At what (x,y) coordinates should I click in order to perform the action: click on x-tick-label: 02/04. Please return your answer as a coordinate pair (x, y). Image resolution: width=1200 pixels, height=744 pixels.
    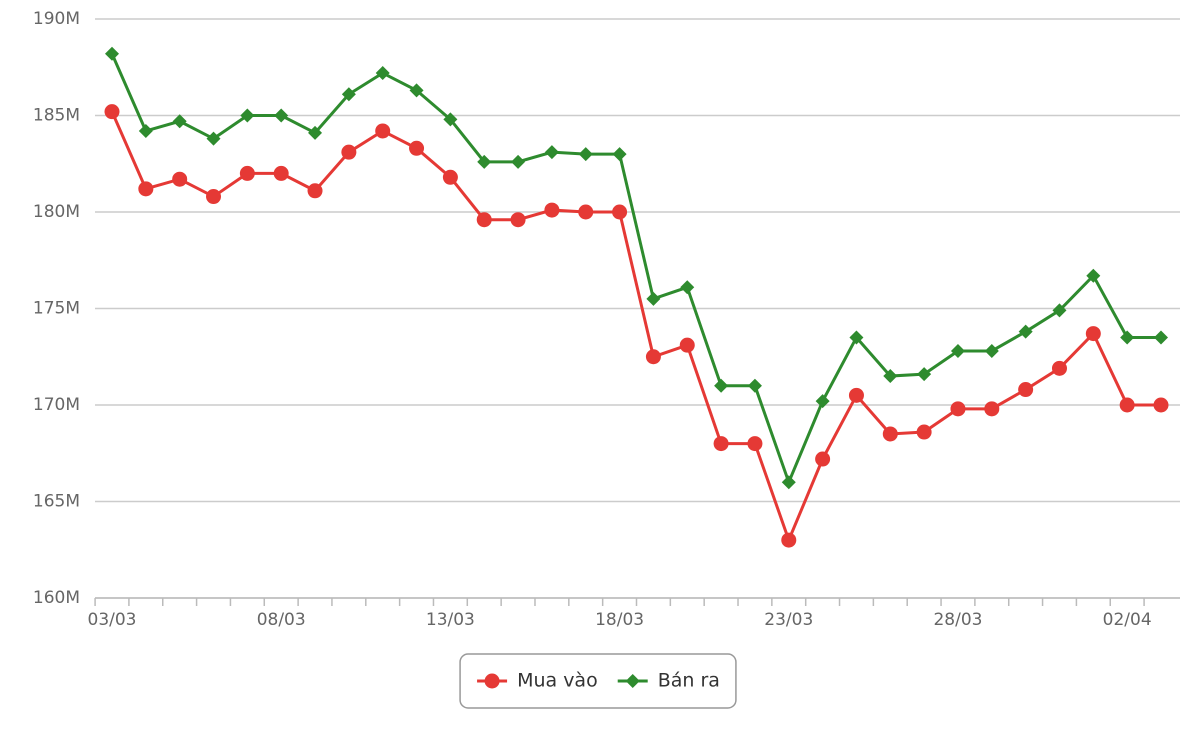
    Looking at the image, I should click on (1127, 620).